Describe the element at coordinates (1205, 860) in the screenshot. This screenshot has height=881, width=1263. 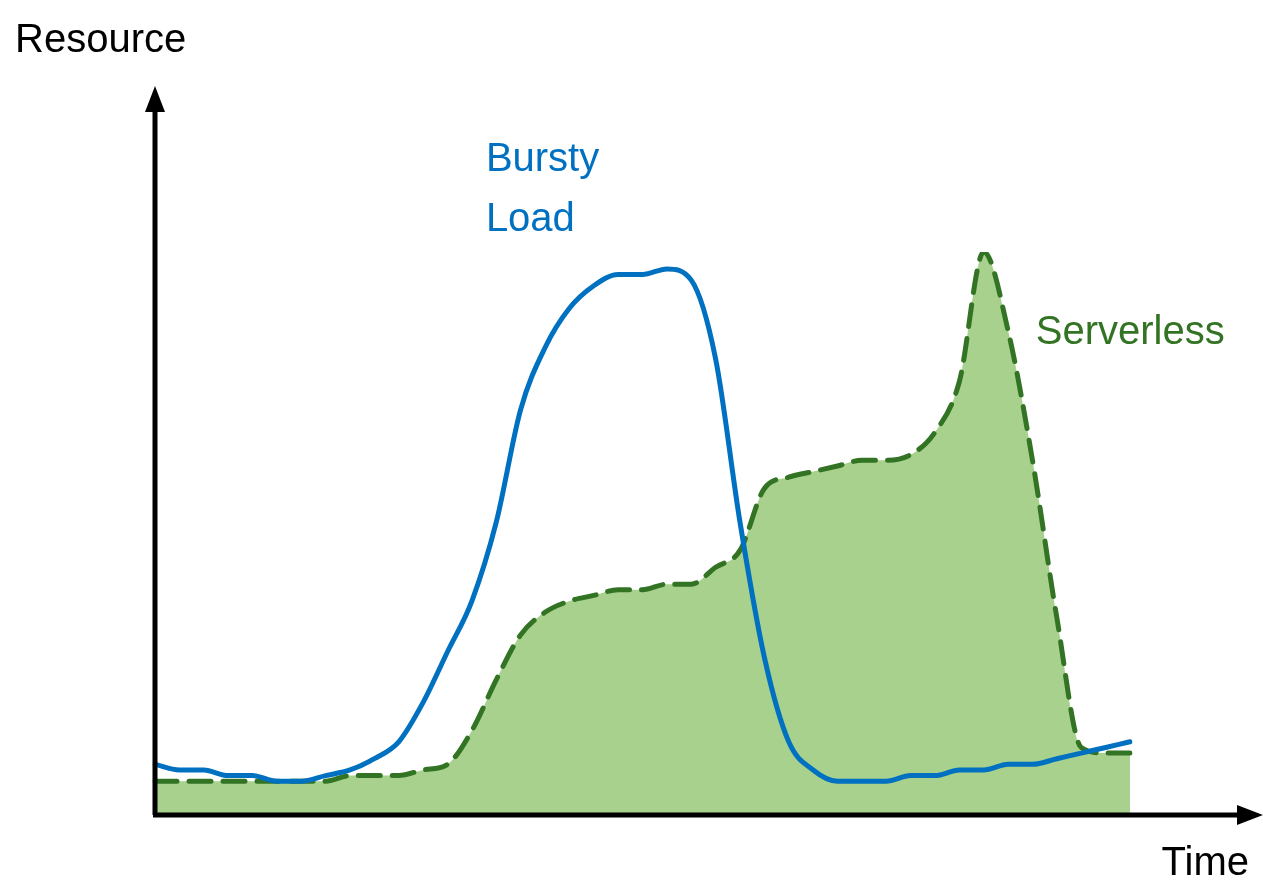
I see `x-axis-title: Time` at that location.